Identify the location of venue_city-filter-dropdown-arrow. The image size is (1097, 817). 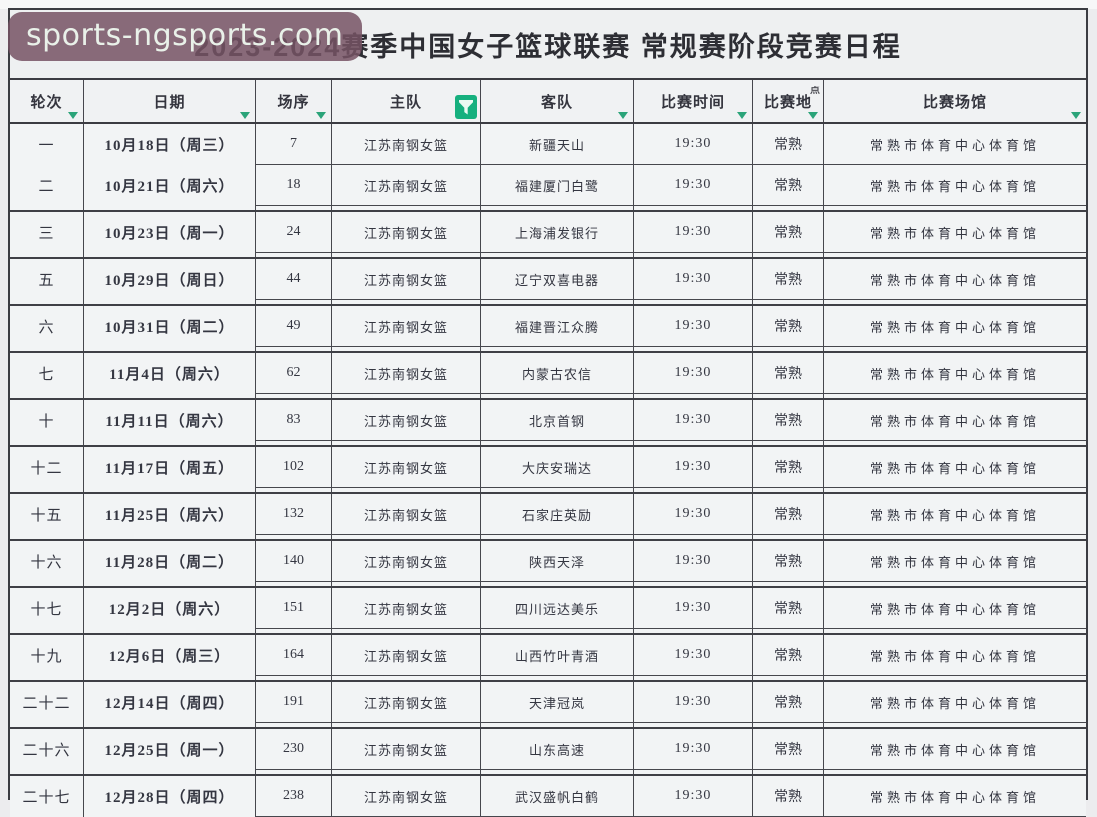
(813, 115).